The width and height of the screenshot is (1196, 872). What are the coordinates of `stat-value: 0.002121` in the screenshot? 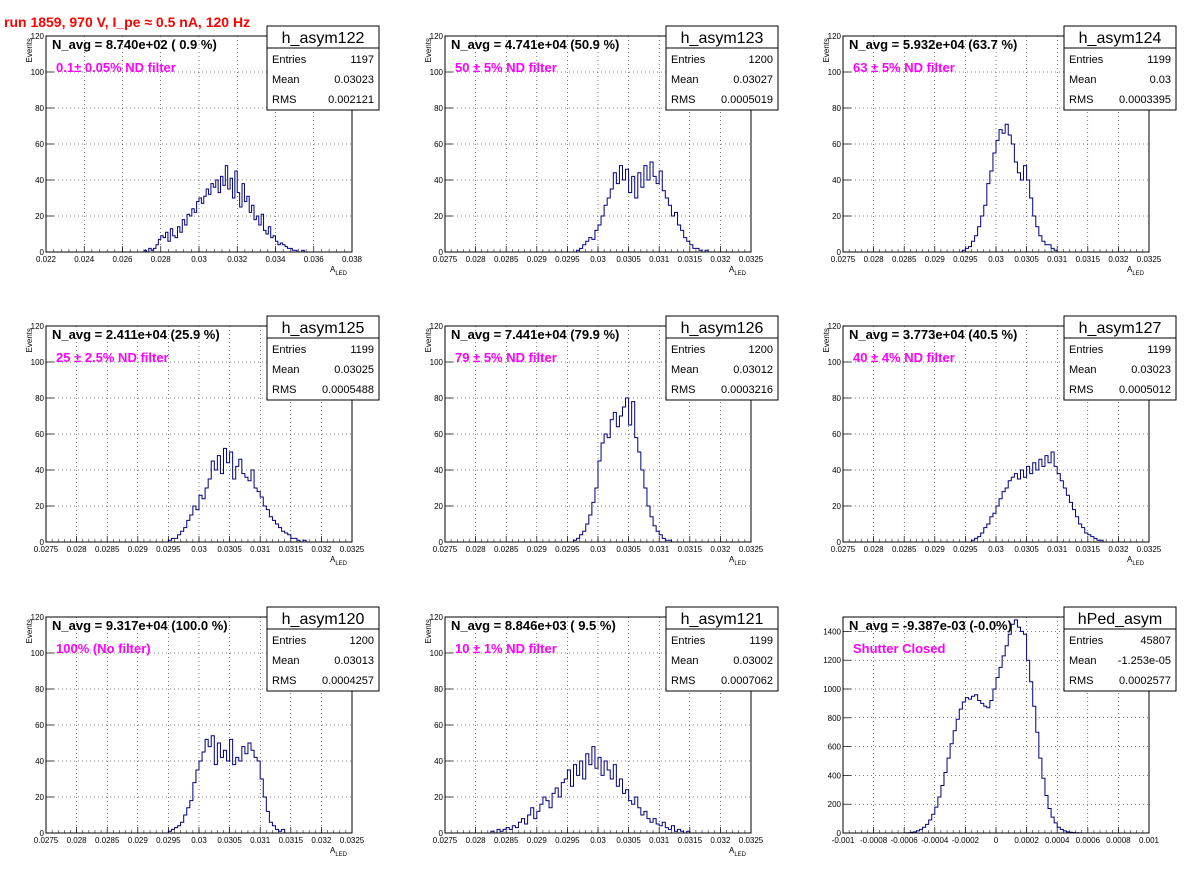 It's located at (351, 100).